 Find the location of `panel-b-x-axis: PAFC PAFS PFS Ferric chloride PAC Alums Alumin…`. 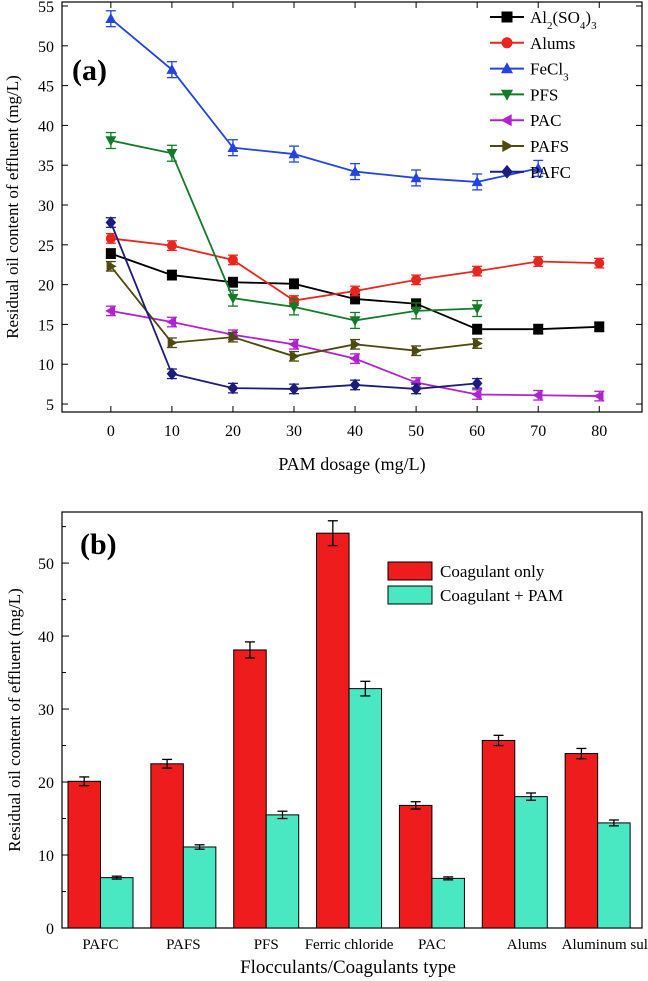

panel-b-x-axis: PAFC PAFS PFS Ferric chloride PAC Alums Alumin… is located at coordinates (365, 945).